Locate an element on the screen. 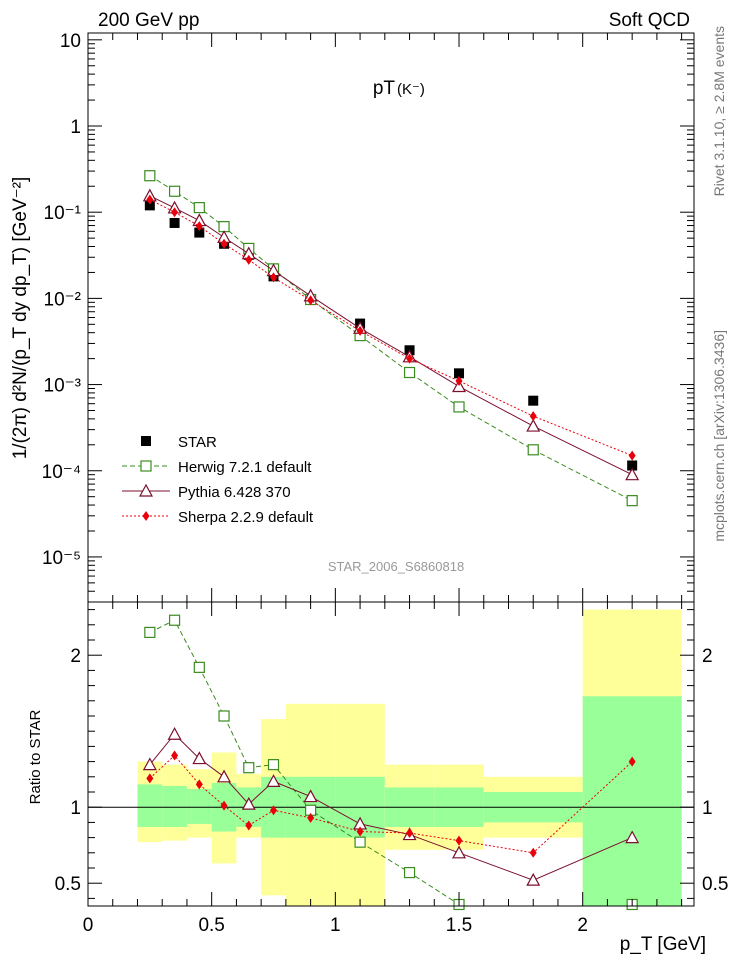 Image resolution: width=746 pixels, height=977 pixels. ratio-y-tick-label-right: 1 is located at coordinates (707, 808).